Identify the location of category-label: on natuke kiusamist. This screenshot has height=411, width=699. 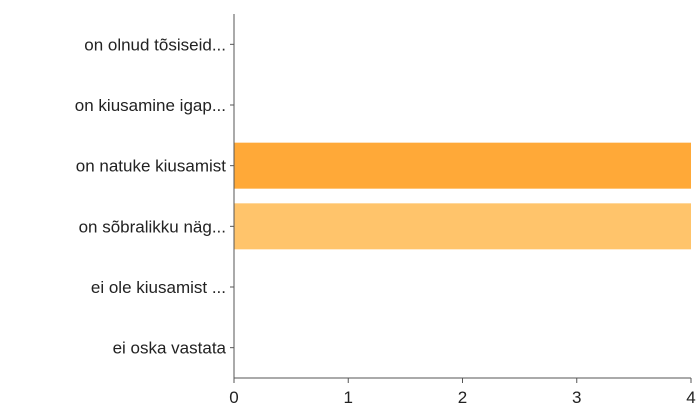
(151, 166).